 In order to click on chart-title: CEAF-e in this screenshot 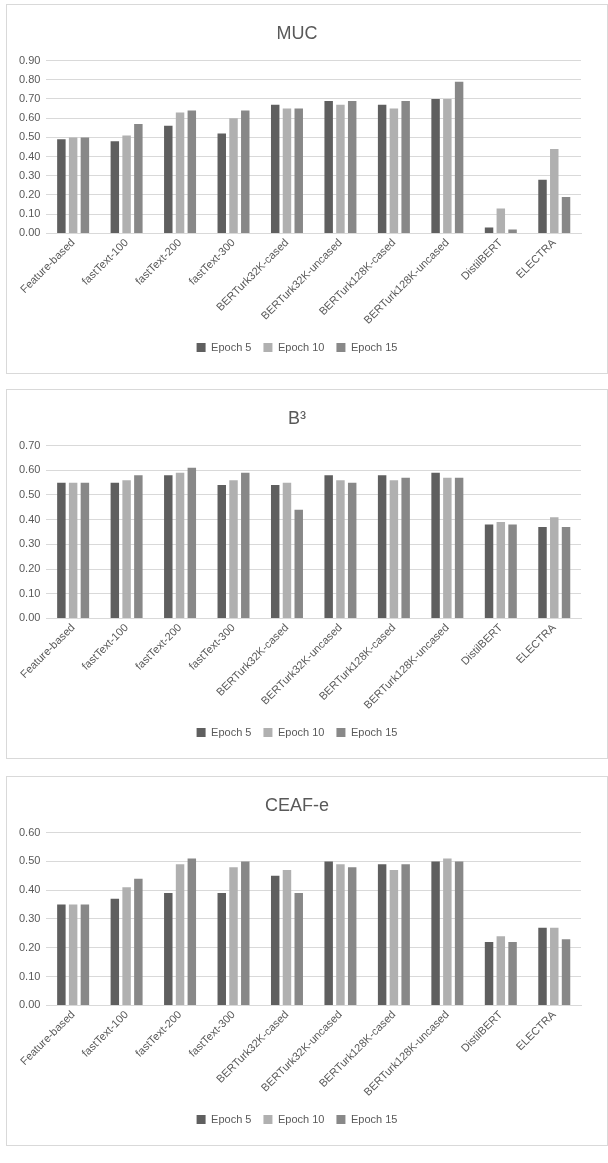, I will do `click(297, 804)`.